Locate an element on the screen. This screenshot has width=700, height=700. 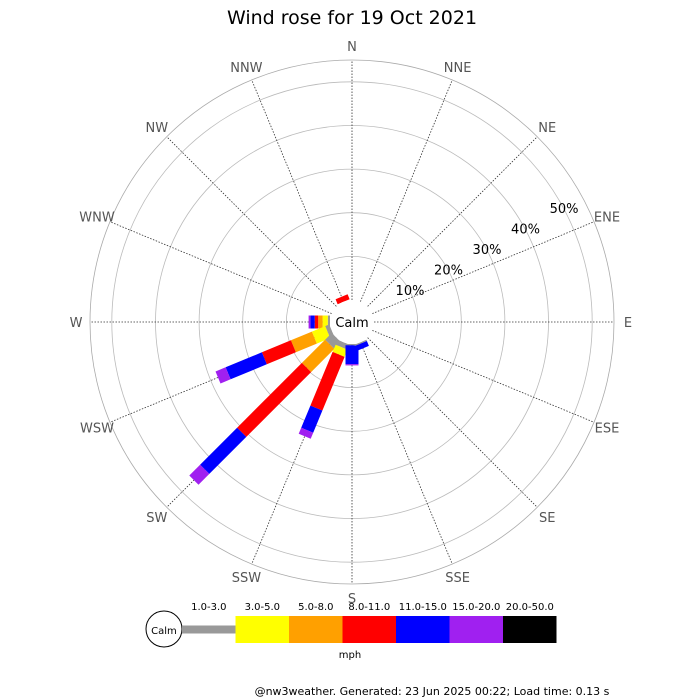
legend-label-1.0-3.0: 1.0-3.0 is located at coordinates (208, 607).